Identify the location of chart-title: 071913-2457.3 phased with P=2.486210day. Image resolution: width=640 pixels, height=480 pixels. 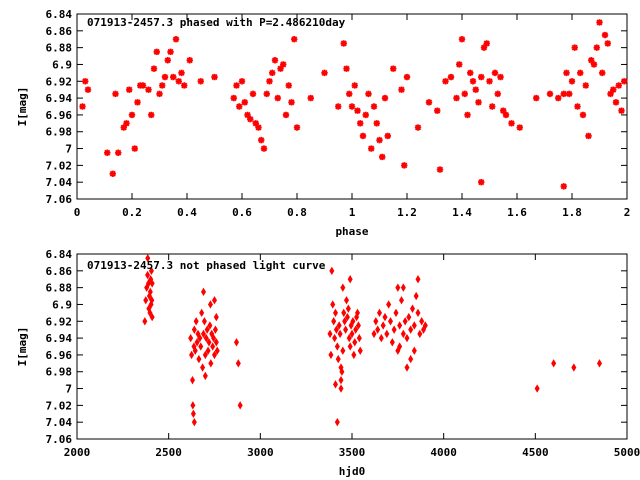
(216, 22).